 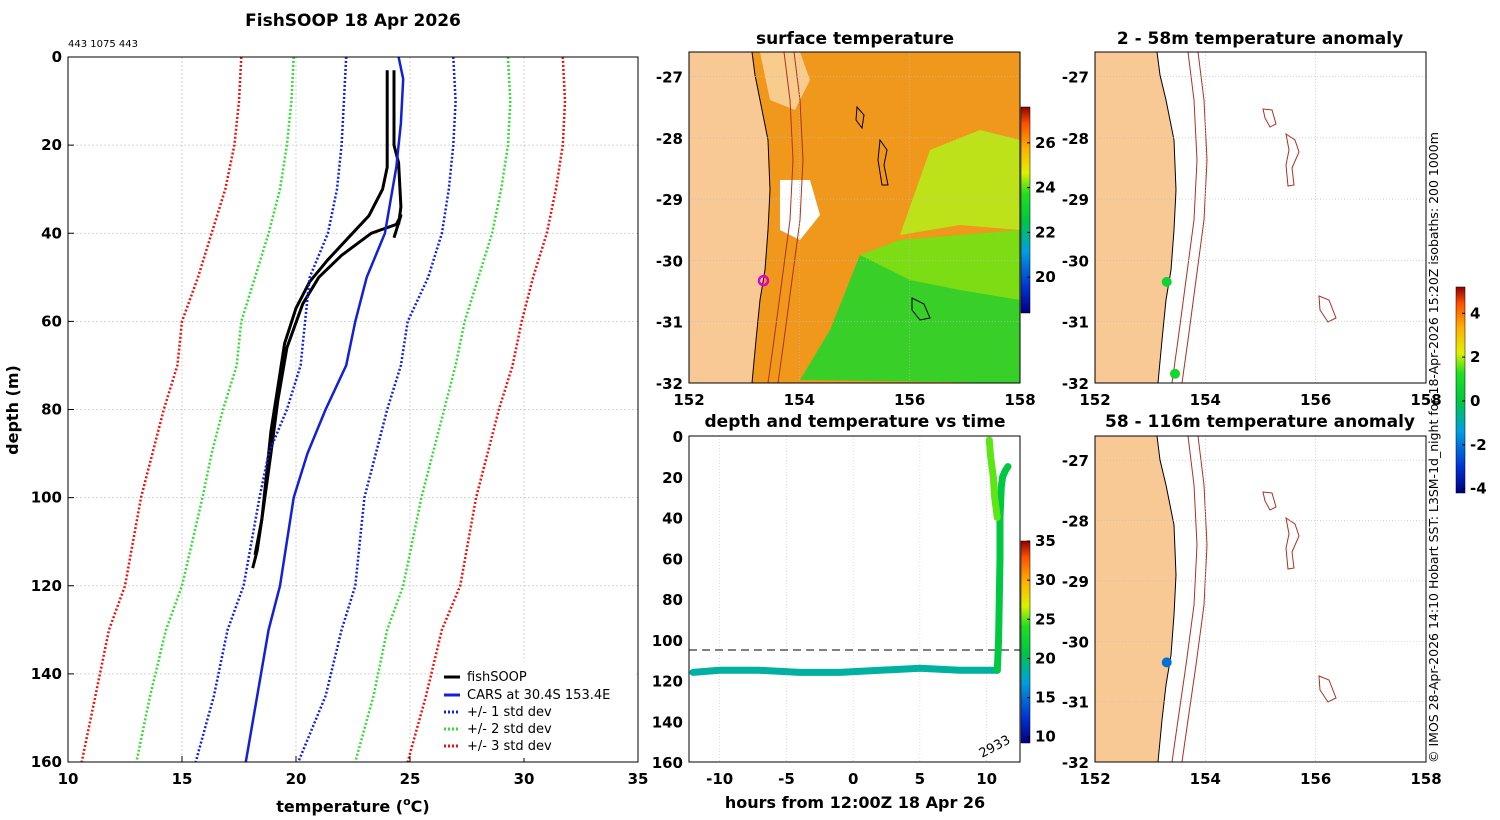 I want to click on anomaly-deep-map, so click(x=1260, y=599).